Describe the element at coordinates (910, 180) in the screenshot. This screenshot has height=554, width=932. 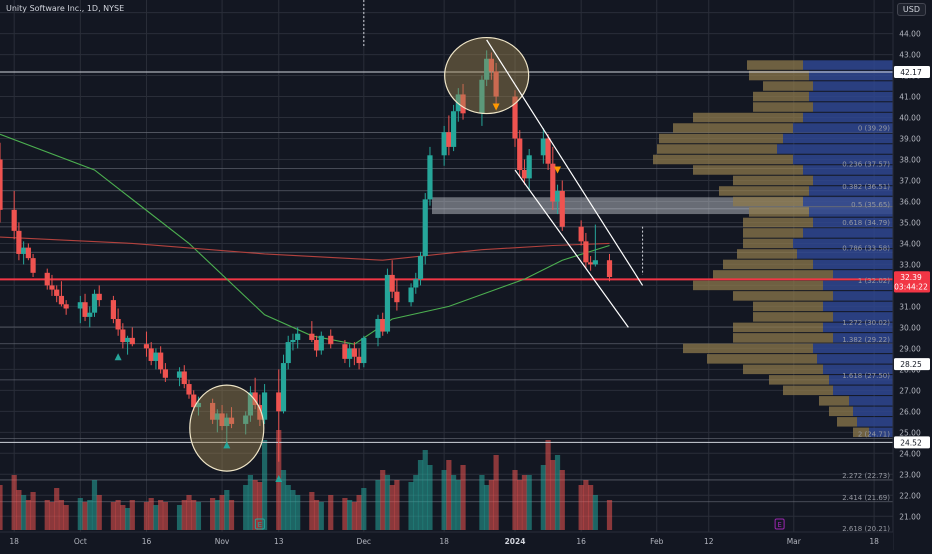
I see `price-tick-label-16: 37.00` at that location.